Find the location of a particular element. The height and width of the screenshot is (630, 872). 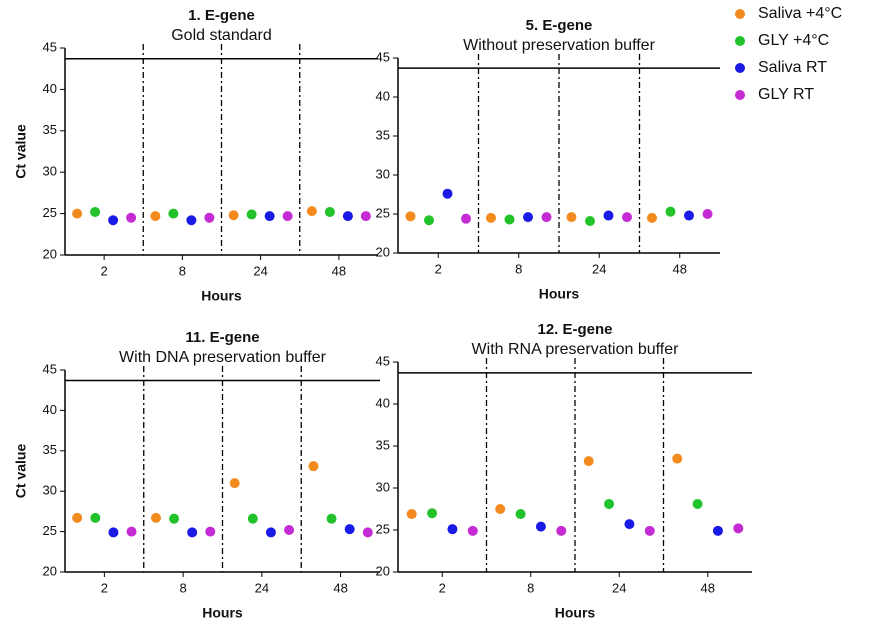

chart-title: 12. E-gene is located at coordinates (574, 329).